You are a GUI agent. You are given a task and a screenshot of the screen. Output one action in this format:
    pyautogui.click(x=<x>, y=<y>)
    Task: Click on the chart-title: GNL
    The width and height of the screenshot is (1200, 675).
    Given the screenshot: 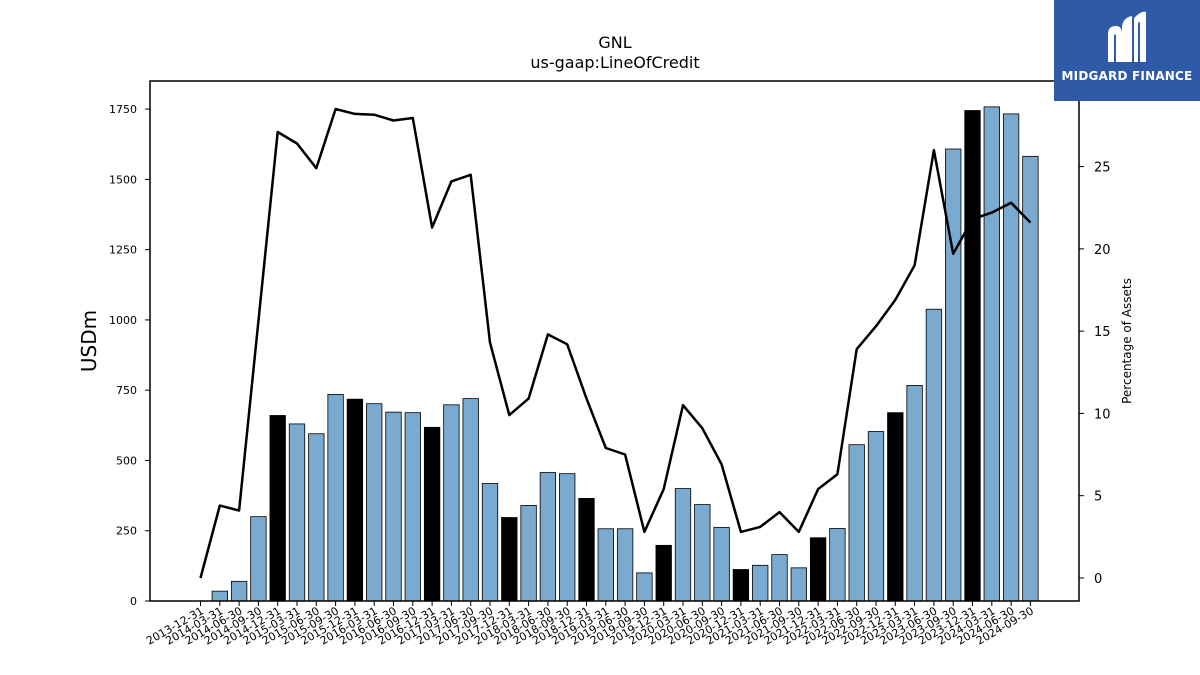 What is the action you would take?
    pyautogui.click(x=614, y=42)
    